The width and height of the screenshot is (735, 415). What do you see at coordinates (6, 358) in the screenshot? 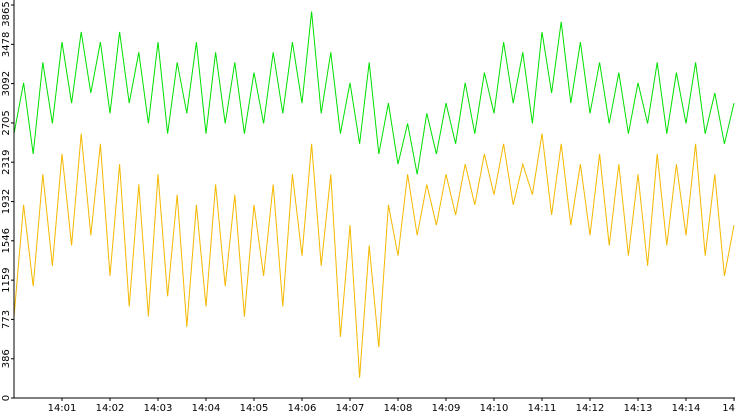
I see `y-tick-label: 386` at bounding box center [6, 358].